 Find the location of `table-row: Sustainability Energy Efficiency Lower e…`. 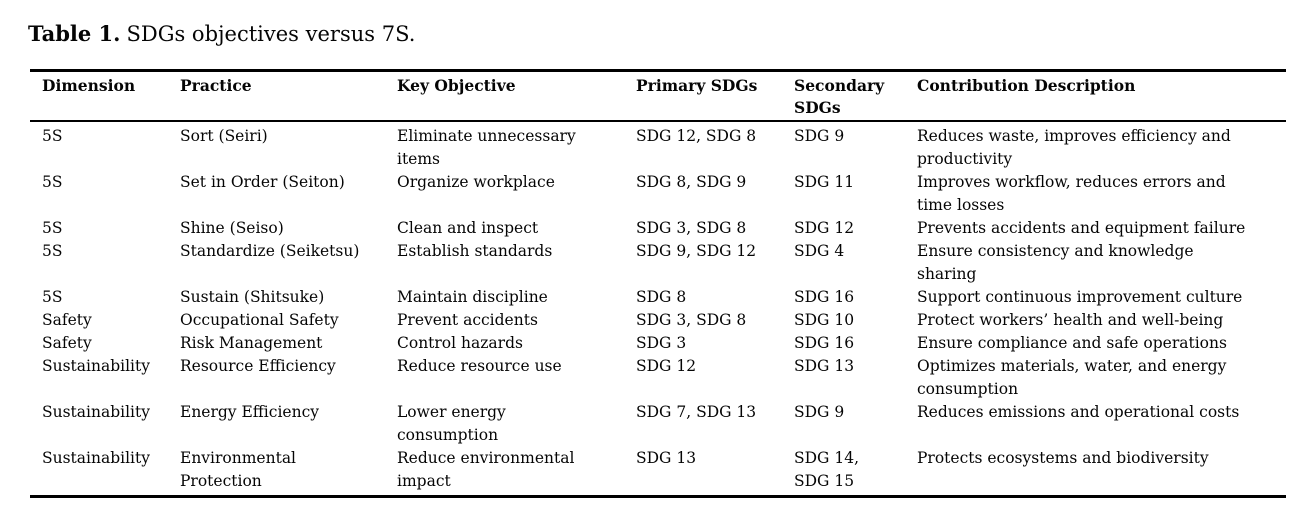

table-row: Sustainability Energy Efficiency Lower e… is located at coordinates (658, 424).